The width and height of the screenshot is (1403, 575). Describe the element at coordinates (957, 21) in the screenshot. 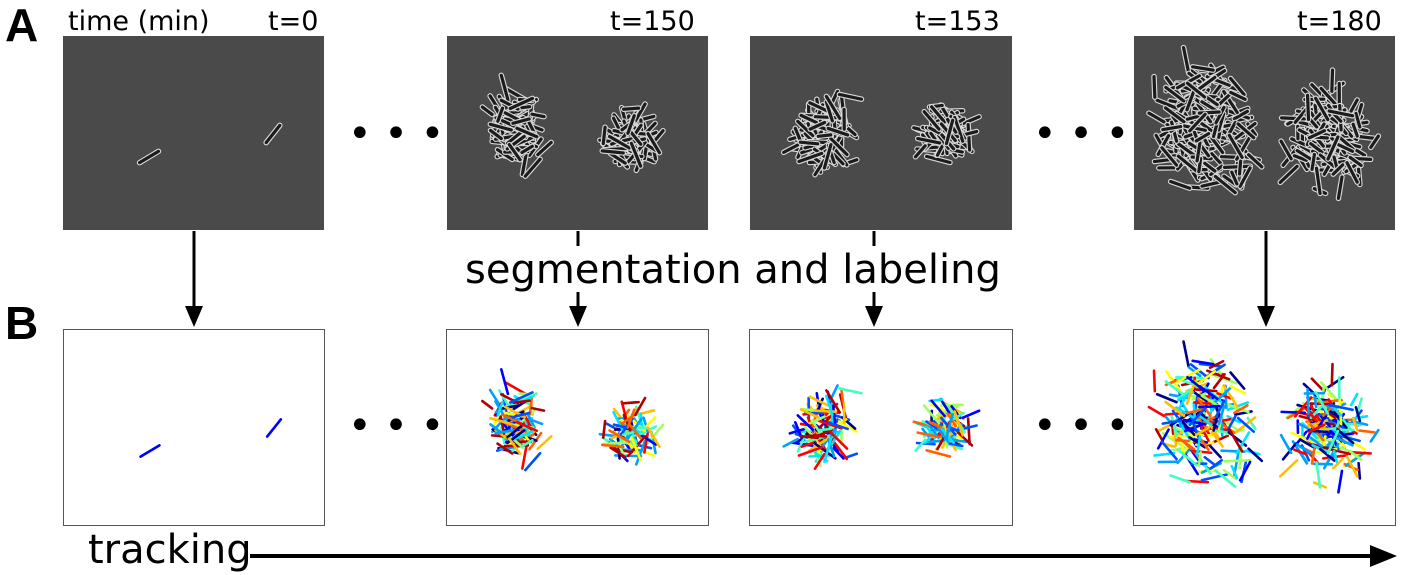

I see `timepoint-label-t153: t=153` at that location.